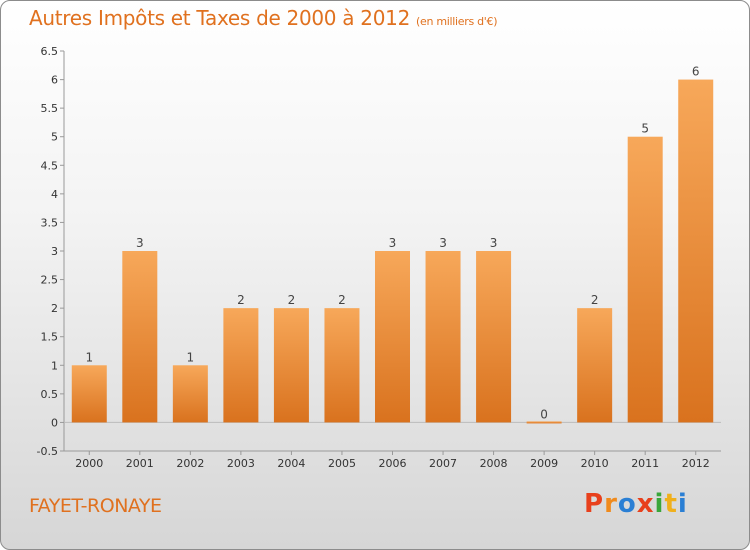  Describe the element at coordinates (50, 337) in the screenshot. I see `y-tick-label: 1.5` at that location.